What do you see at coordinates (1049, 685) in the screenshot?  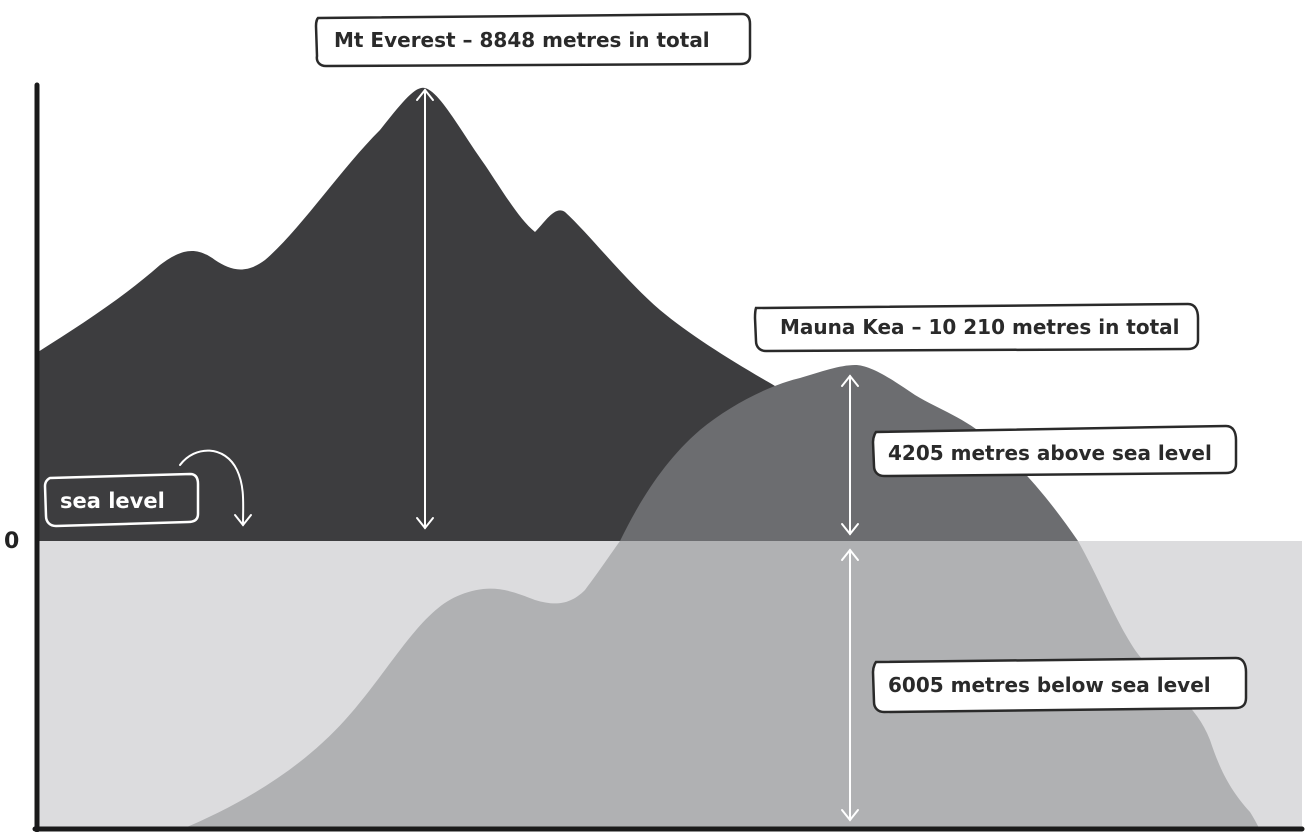 I see `below-sea-level-label: 6005 metres below sea level` at bounding box center [1049, 685].